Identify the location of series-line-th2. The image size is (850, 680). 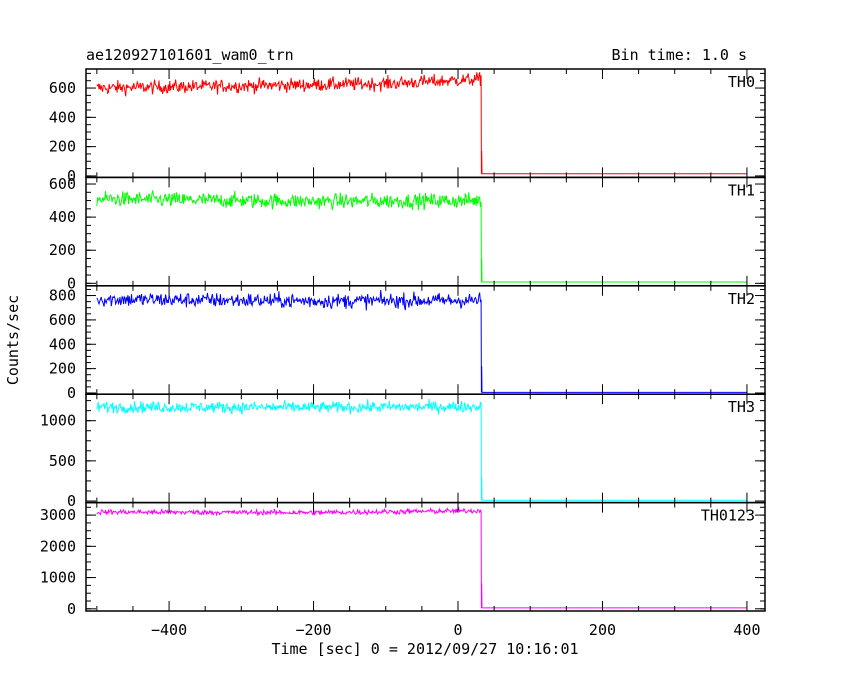
(421, 341).